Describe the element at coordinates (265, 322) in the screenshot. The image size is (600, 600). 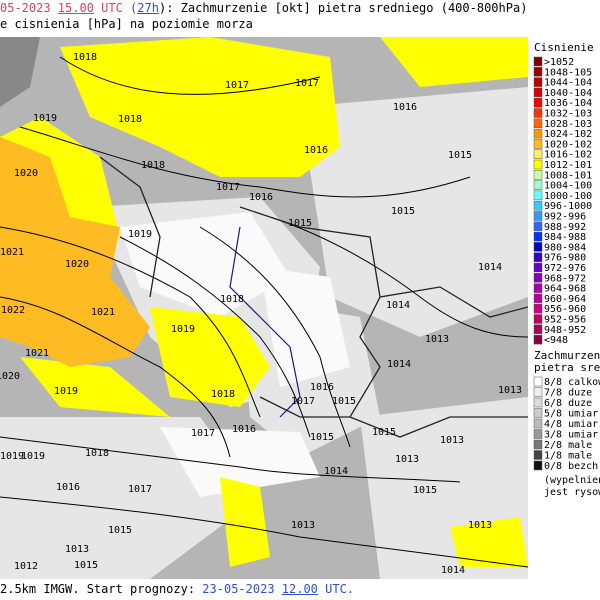
I see `rivers` at that location.